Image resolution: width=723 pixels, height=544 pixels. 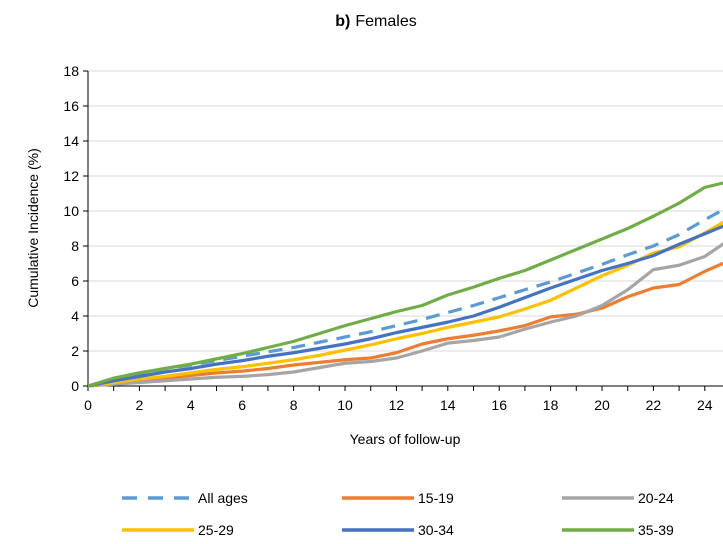 I want to click on y-tick-label: 18, so click(x=71, y=71).